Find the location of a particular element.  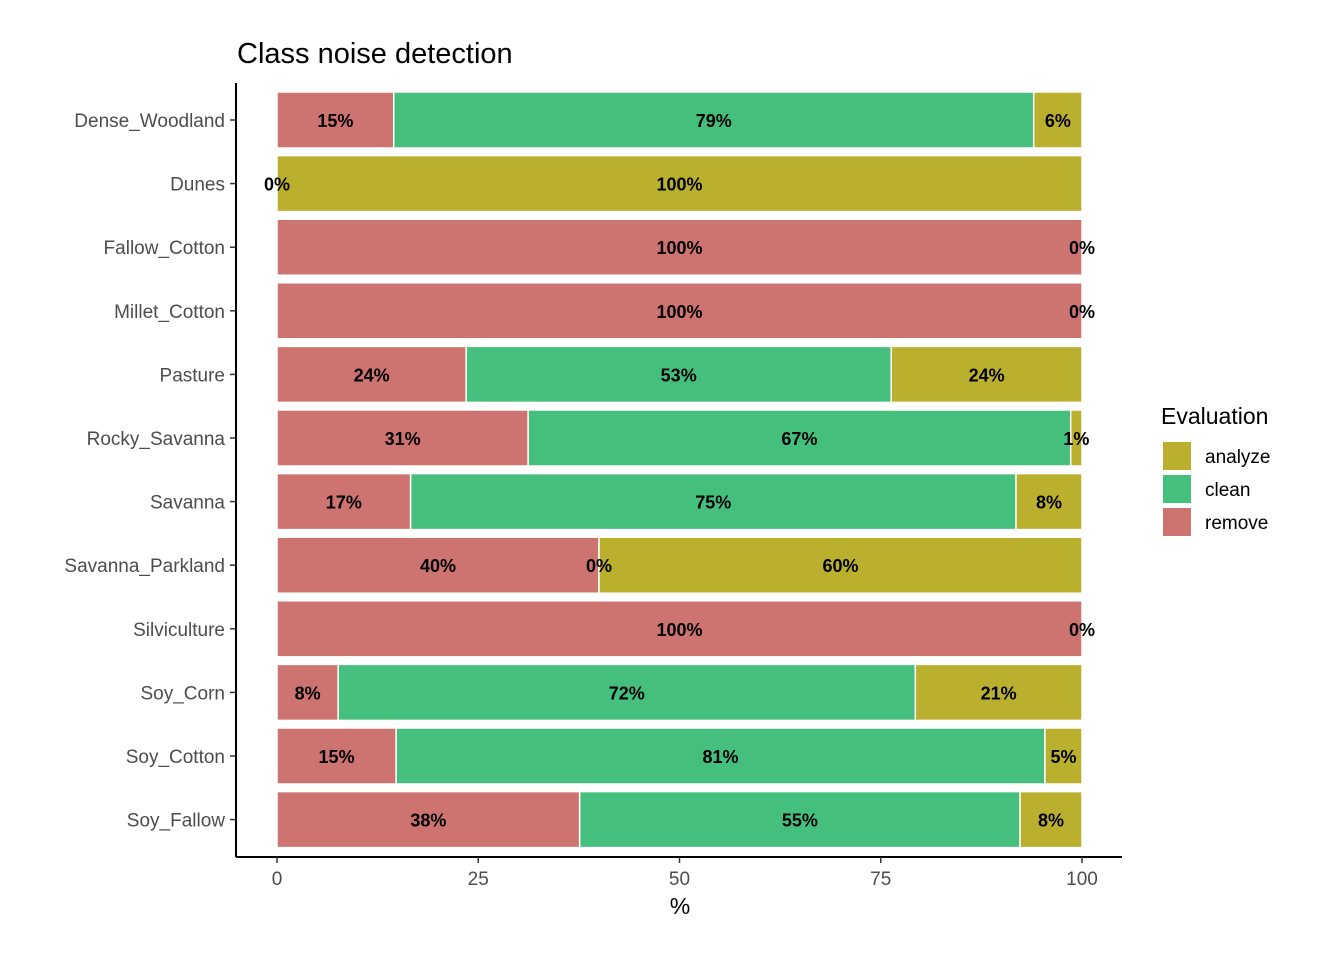

data-label-clean-savanna-parkland: 0% is located at coordinates (599, 566).